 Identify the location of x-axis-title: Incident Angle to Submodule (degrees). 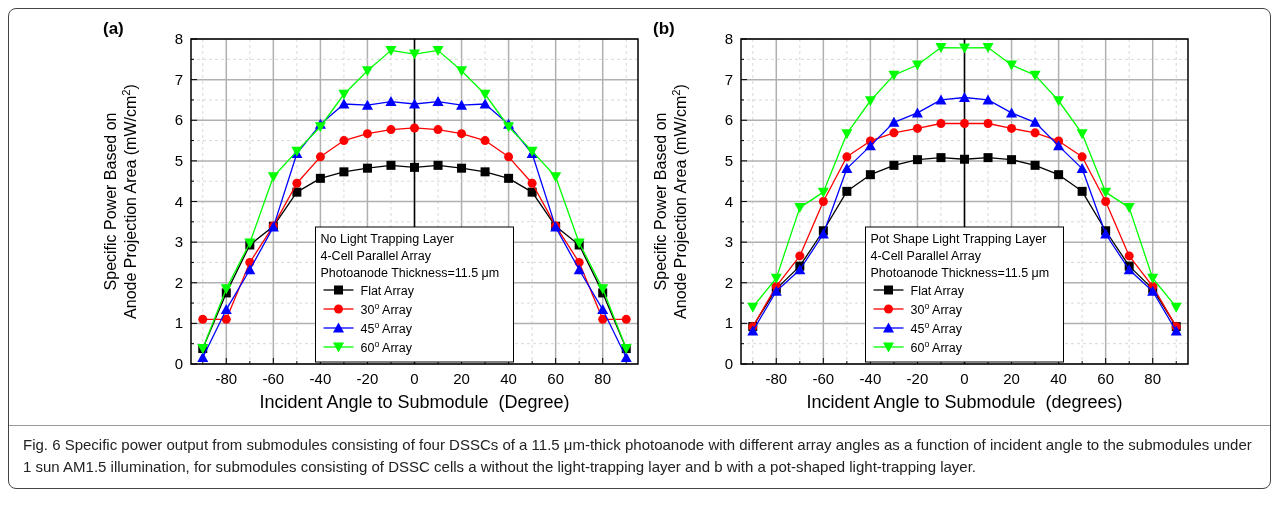
(964, 402).